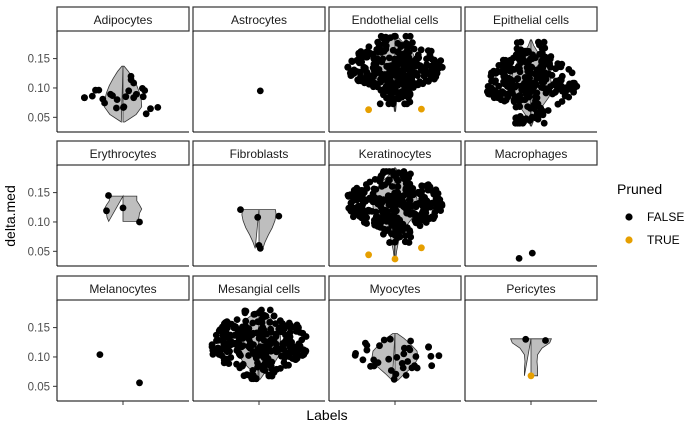 This screenshot has width=700, height=432. I want to click on y-axis-title: delta.med, so click(10, 215).